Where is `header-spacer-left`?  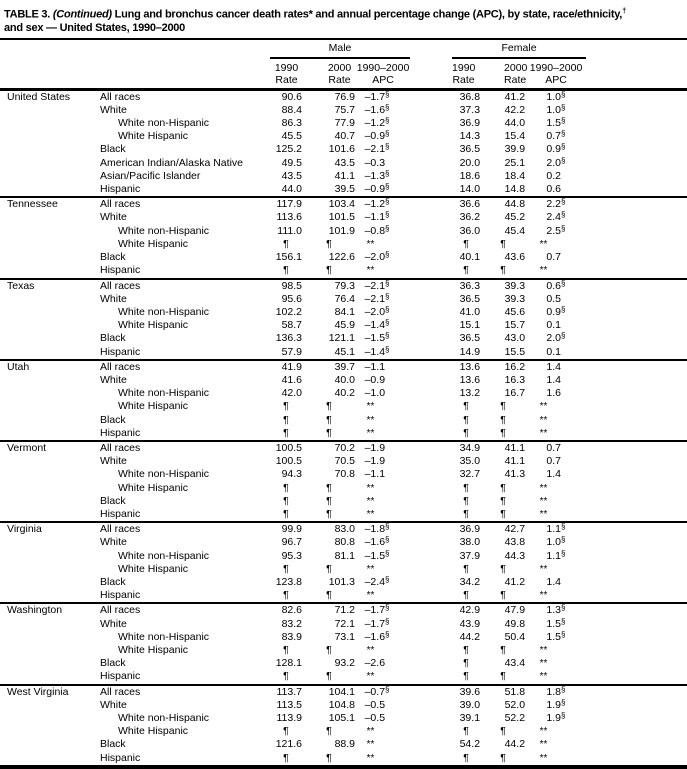
header-spacer-left is located at coordinates (135, 74).